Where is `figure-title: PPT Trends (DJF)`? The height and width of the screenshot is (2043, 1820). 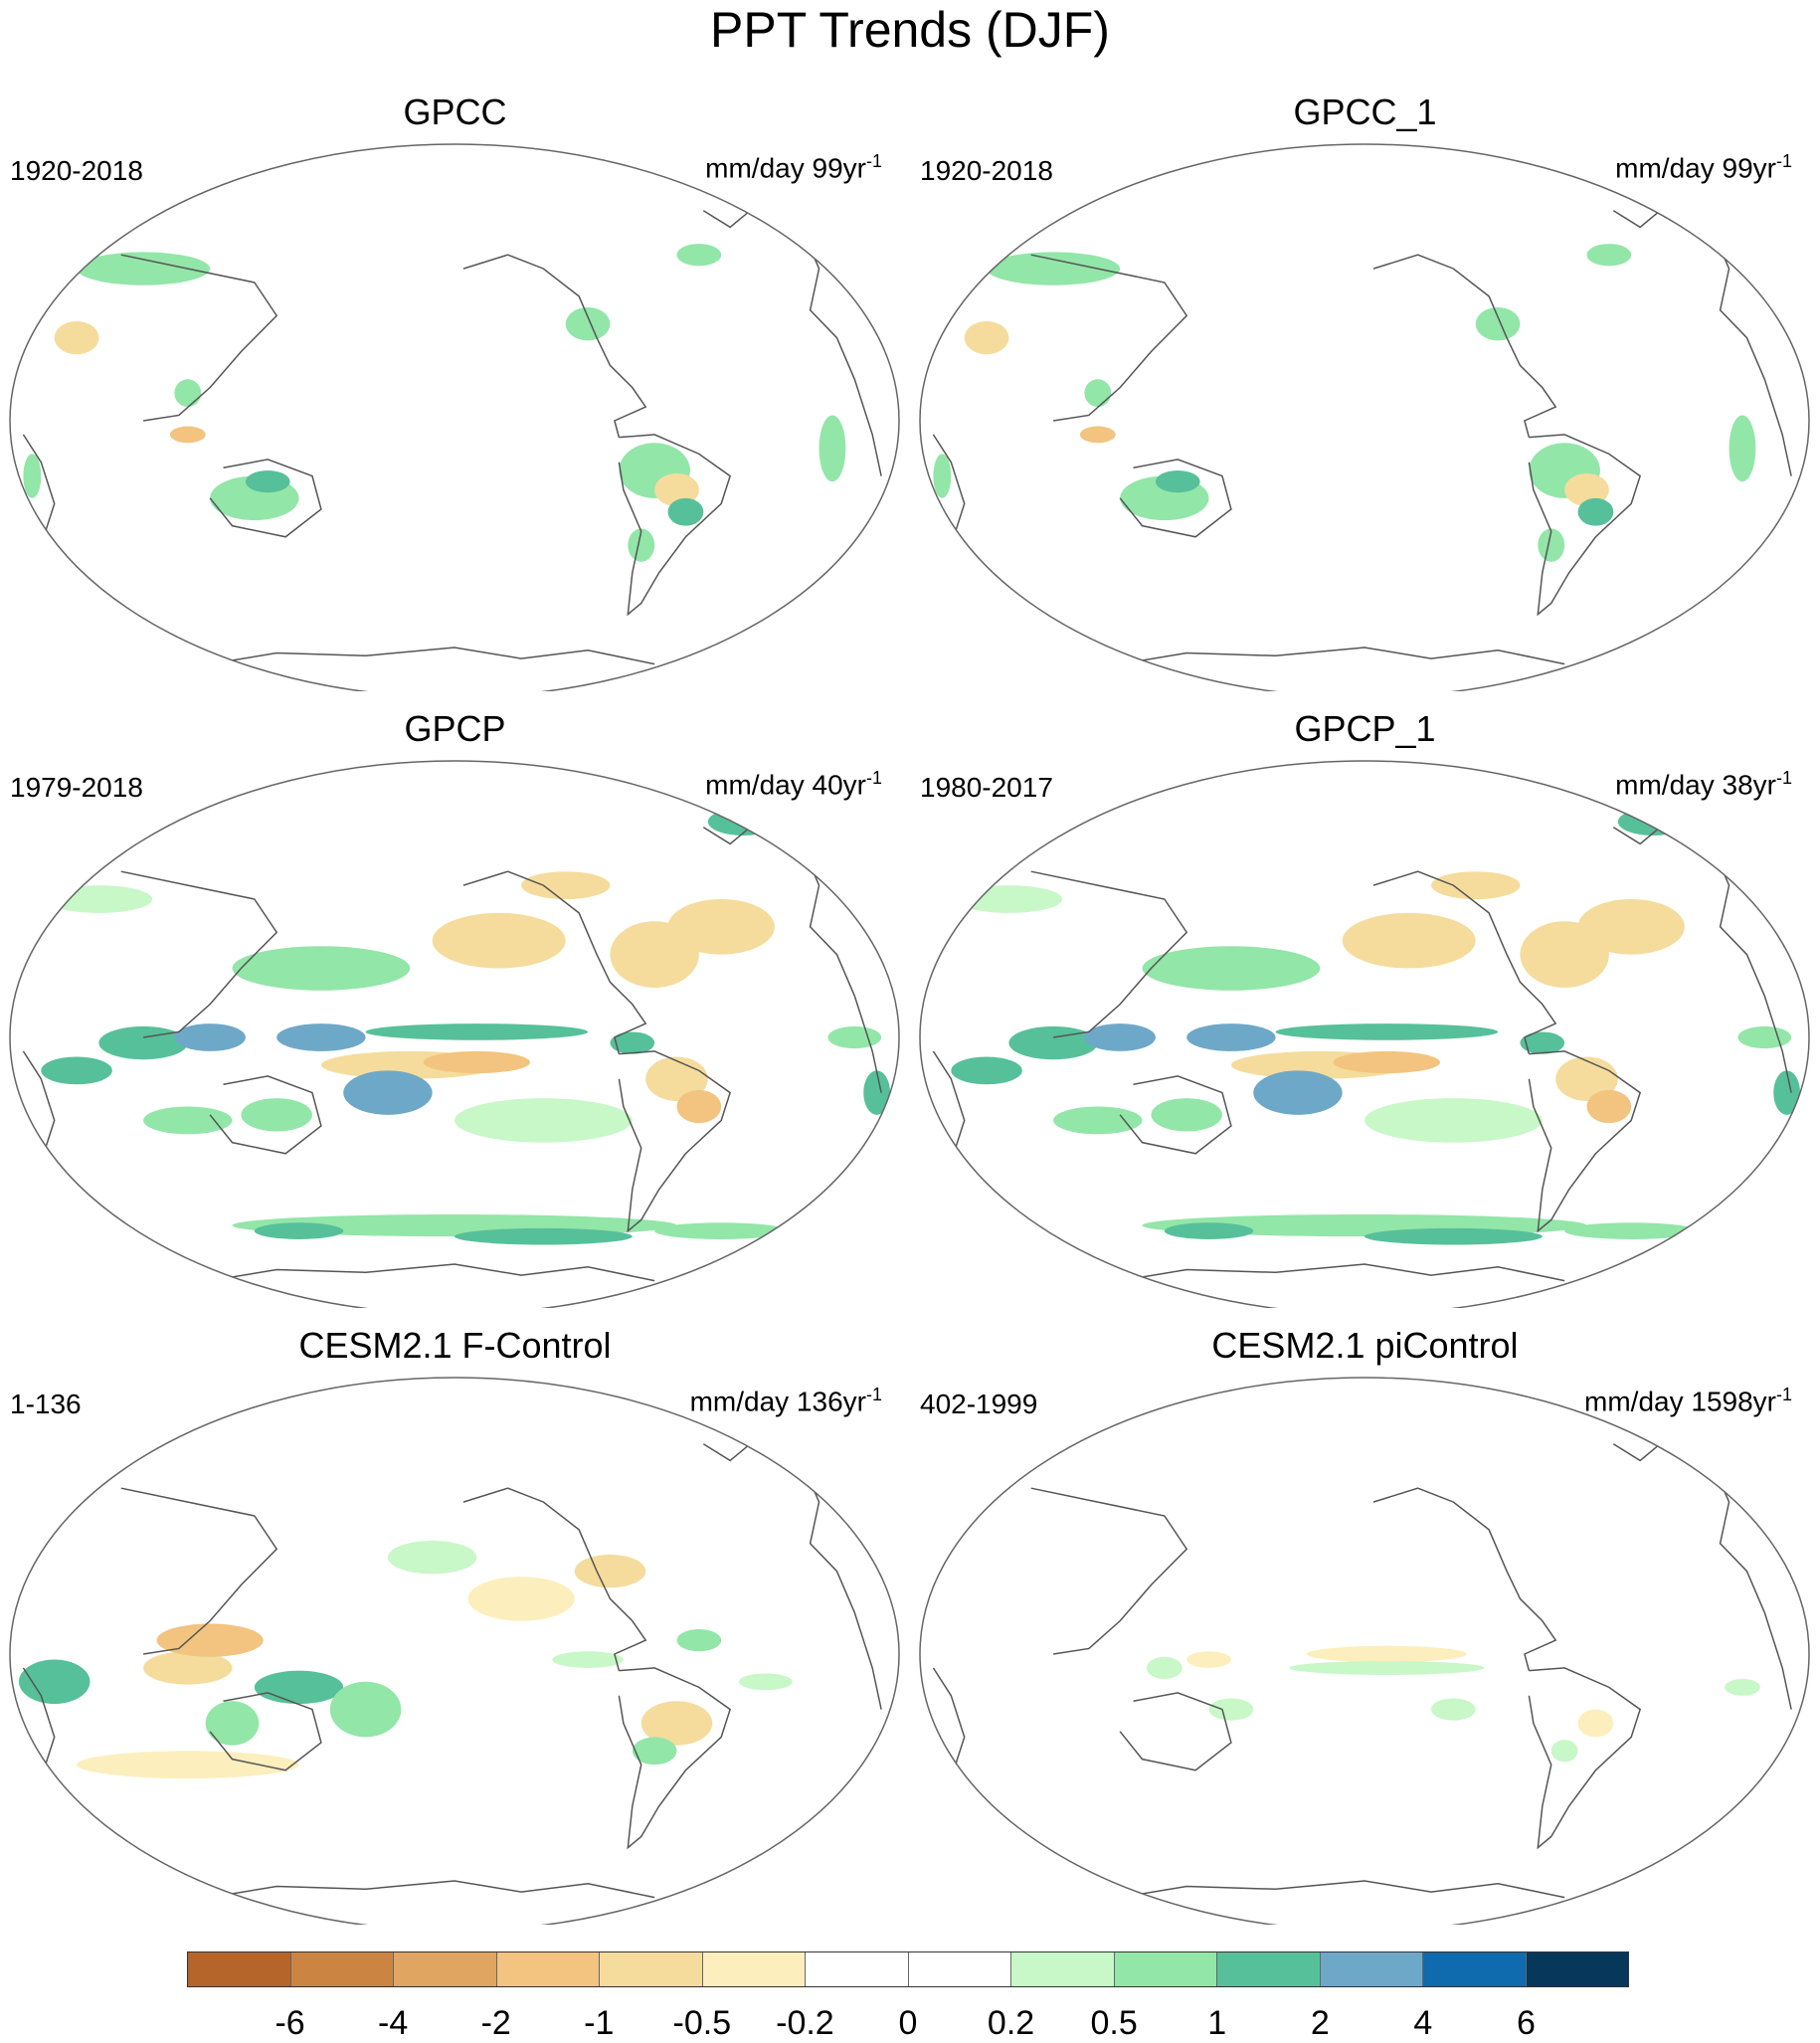
figure-title: PPT Trends (DJF) is located at coordinates (910, 30).